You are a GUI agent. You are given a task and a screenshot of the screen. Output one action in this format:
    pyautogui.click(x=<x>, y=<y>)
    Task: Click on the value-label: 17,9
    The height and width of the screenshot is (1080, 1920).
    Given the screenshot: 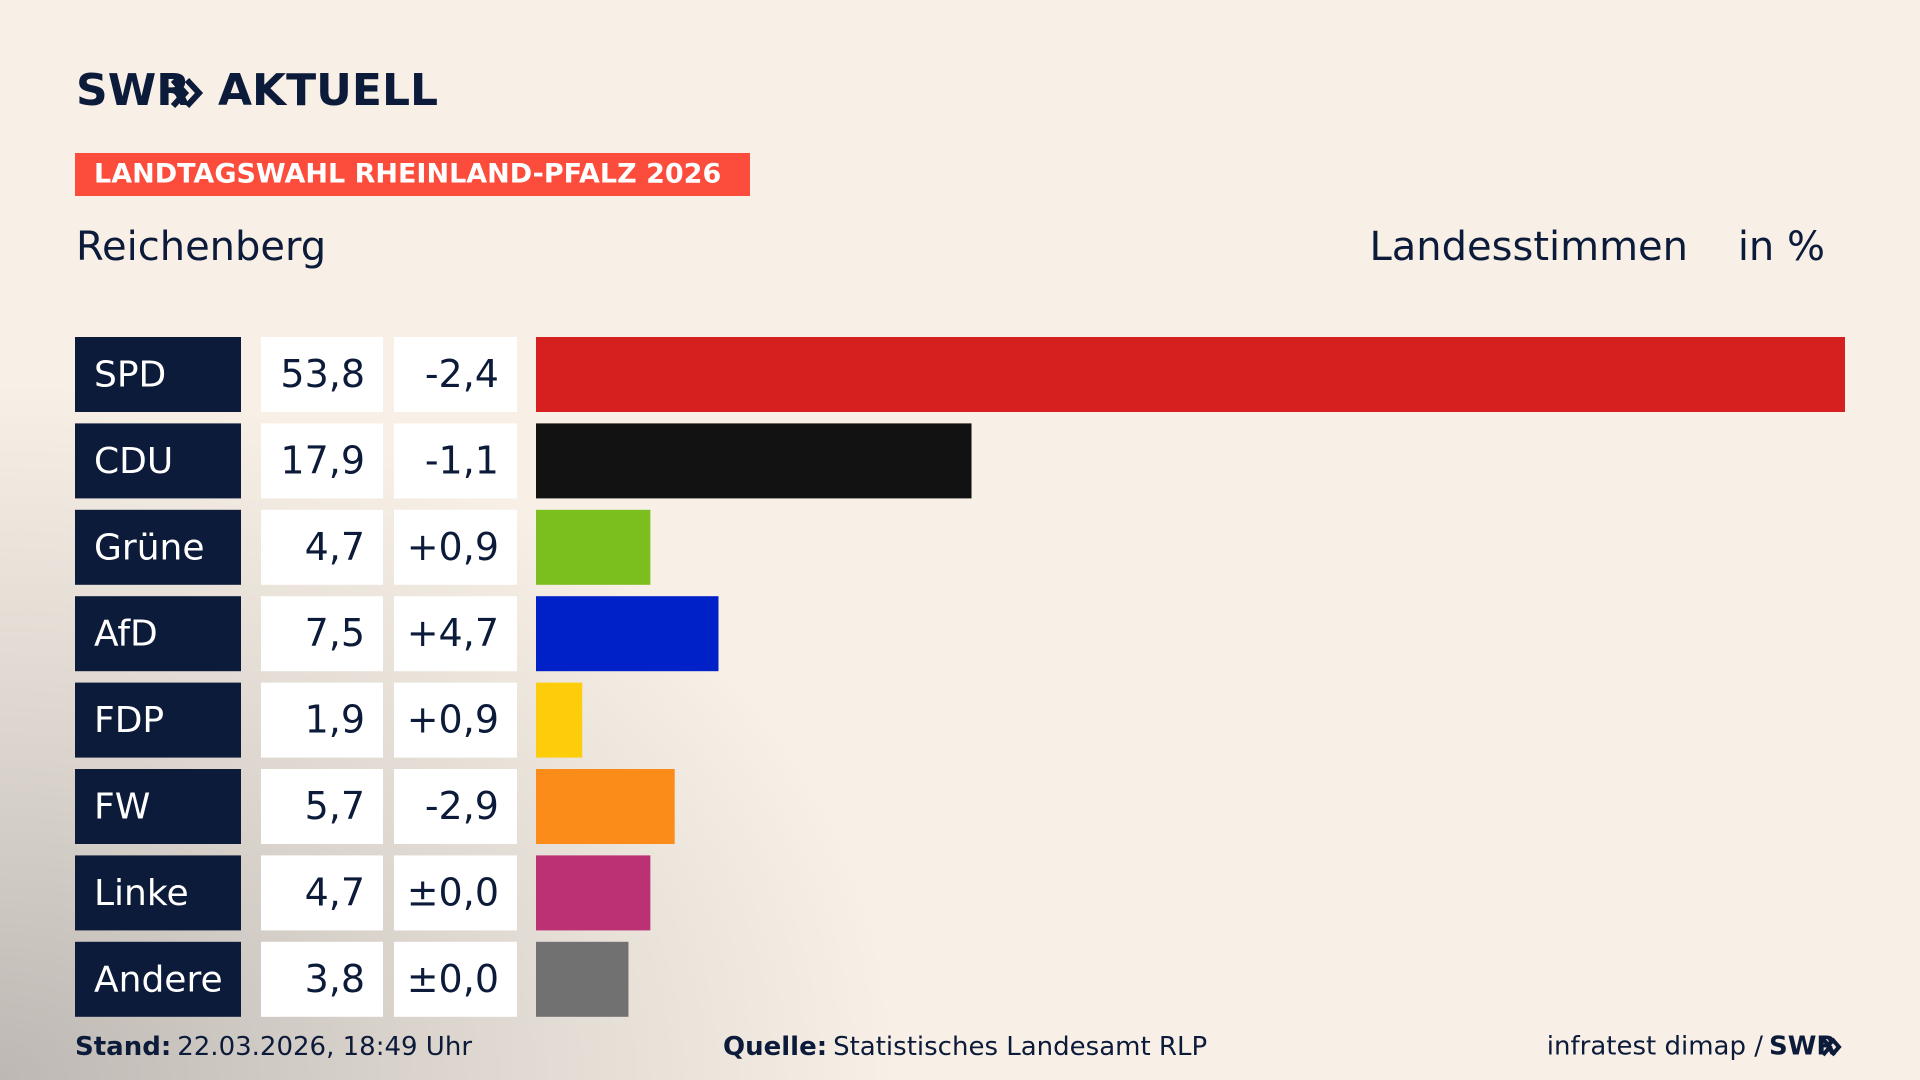 What is the action you would take?
    pyautogui.click(x=322, y=460)
    